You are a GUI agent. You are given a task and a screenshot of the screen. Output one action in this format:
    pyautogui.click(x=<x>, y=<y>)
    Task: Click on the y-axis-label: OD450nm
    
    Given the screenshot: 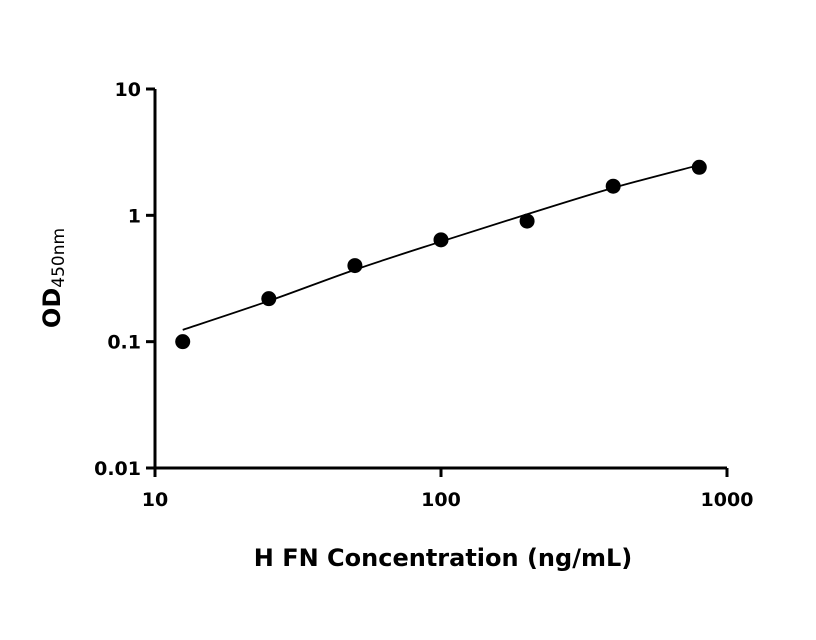 What is the action you would take?
    pyautogui.click(x=53, y=278)
    